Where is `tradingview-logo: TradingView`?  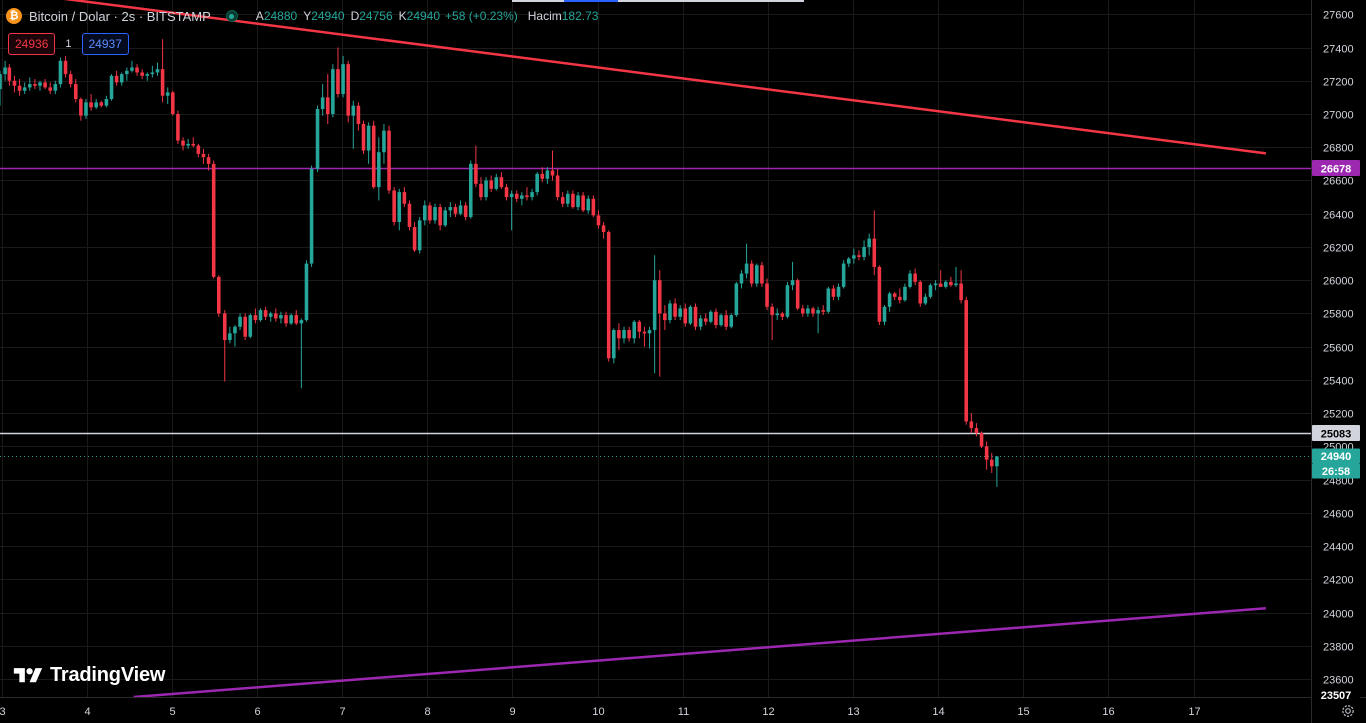 tradingview-logo: TradingView is located at coordinates (88, 675).